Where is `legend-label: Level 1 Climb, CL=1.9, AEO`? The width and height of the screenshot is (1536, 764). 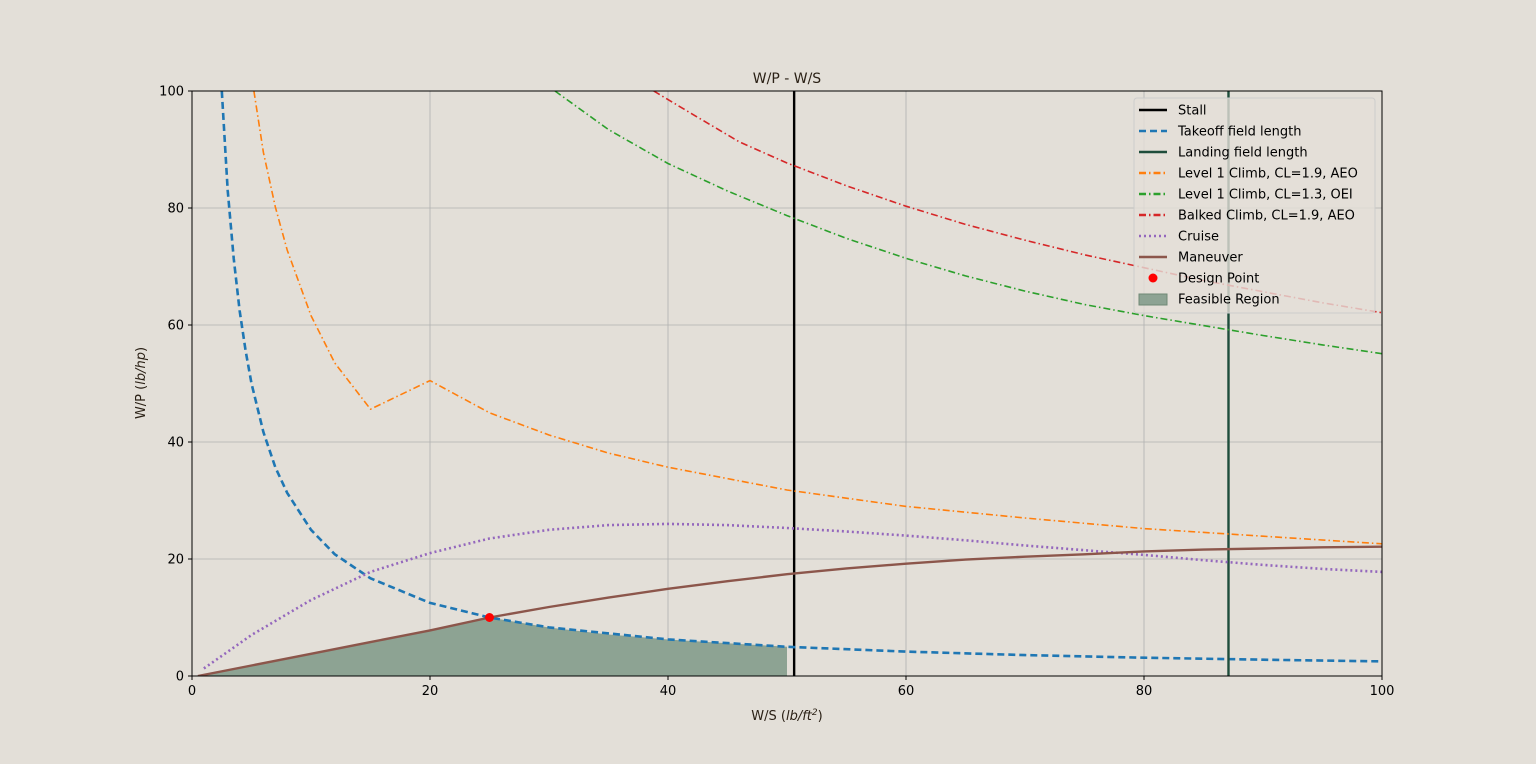 legend-label: Level 1 Climb, CL=1.9, AEO is located at coordinates (1268, 174).